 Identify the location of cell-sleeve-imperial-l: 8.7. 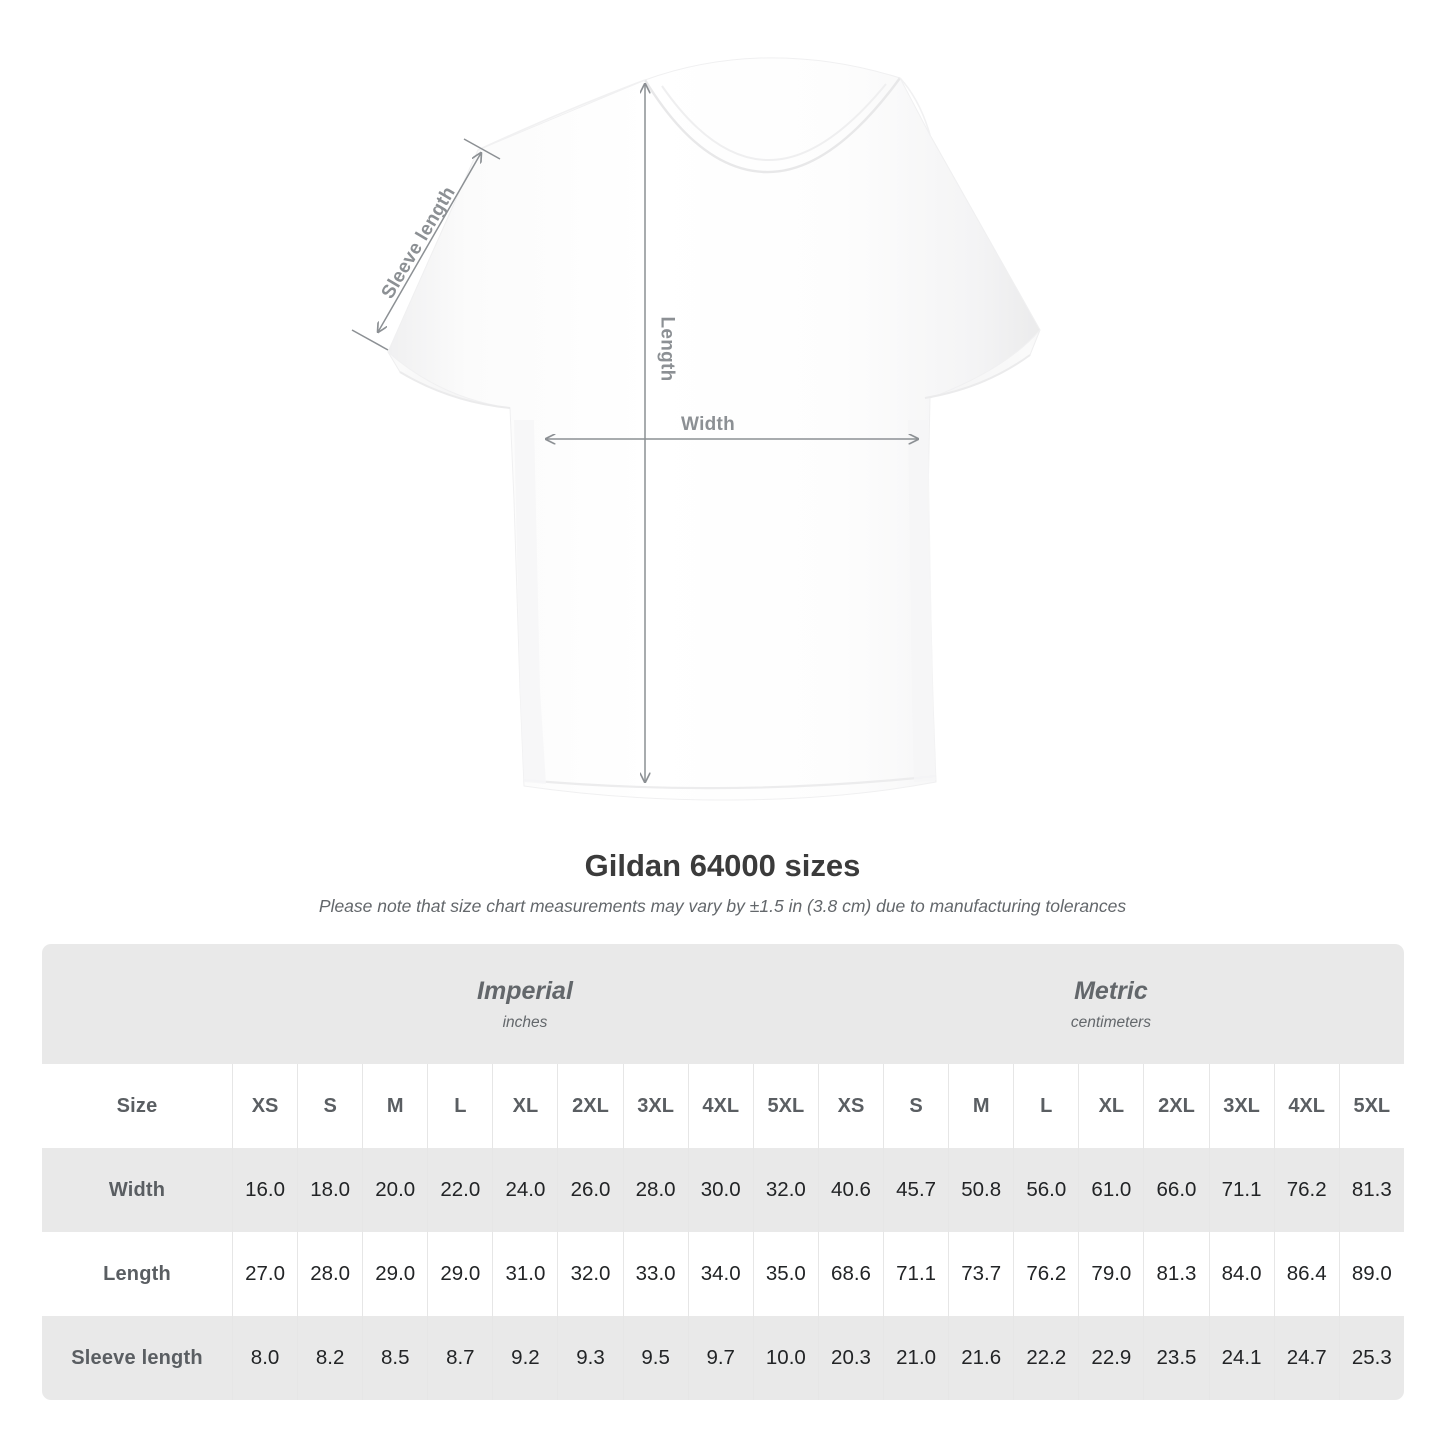
(460, 1358).